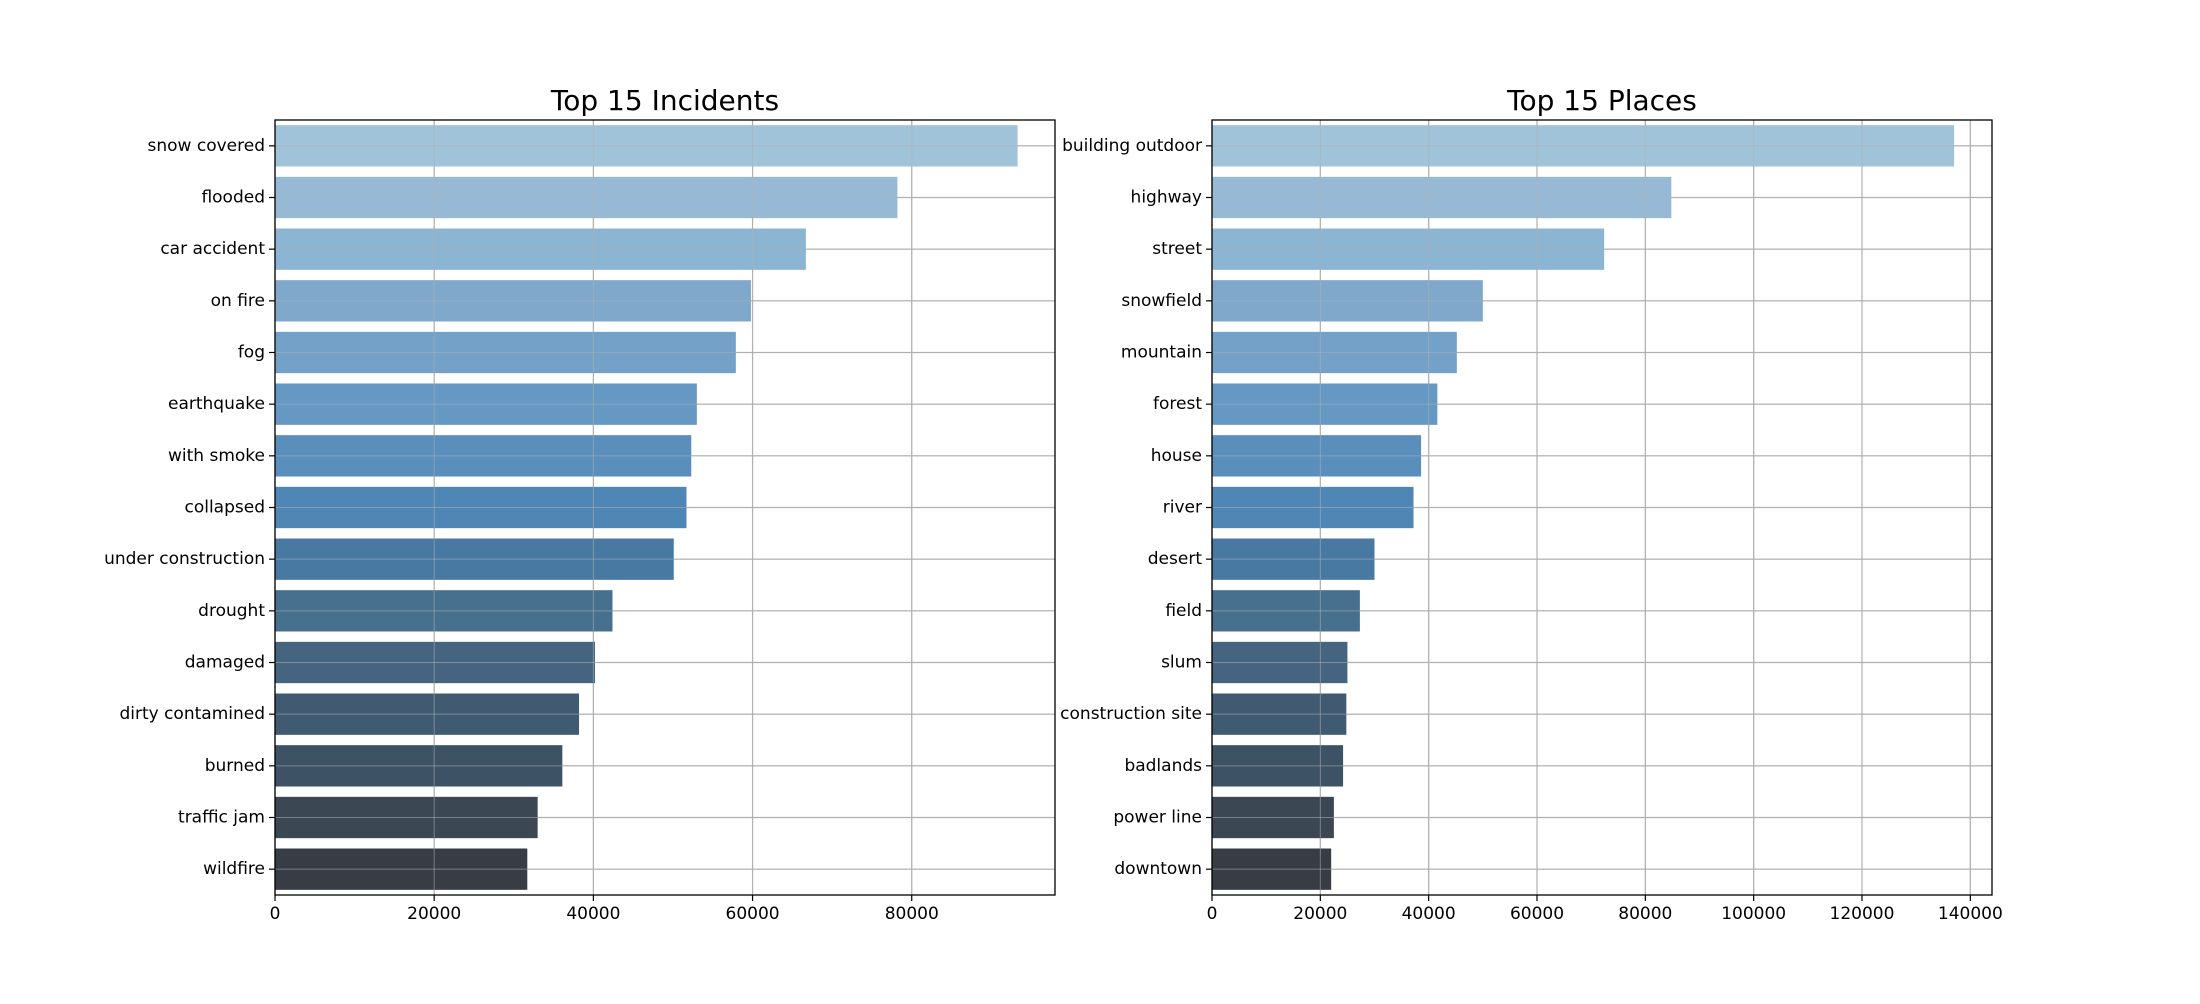 This screenshot has width=2200, height=1004. What do you see at coordinates (664, 100) in the screenshot?
I see `chart-title: Top 15 Incidents` at bounding box center [664, 100].